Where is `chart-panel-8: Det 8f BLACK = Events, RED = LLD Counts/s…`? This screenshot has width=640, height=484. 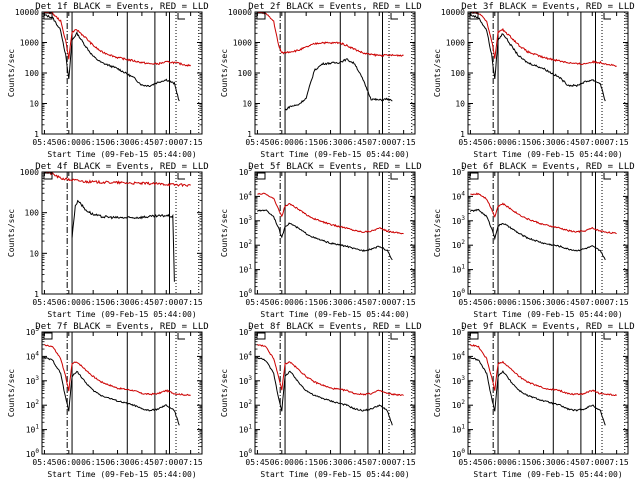 chart-panel-8: Det 8f BLACK = Events, RED = LLD Counts/s… is located at coordinates (321, 400).